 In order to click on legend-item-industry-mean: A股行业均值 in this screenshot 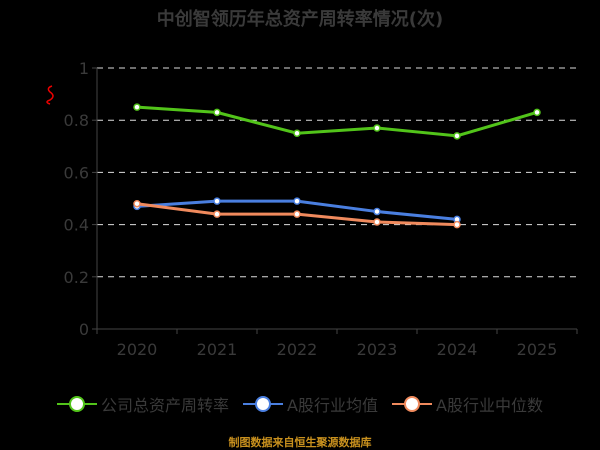, I will do `click(310, 404)`.